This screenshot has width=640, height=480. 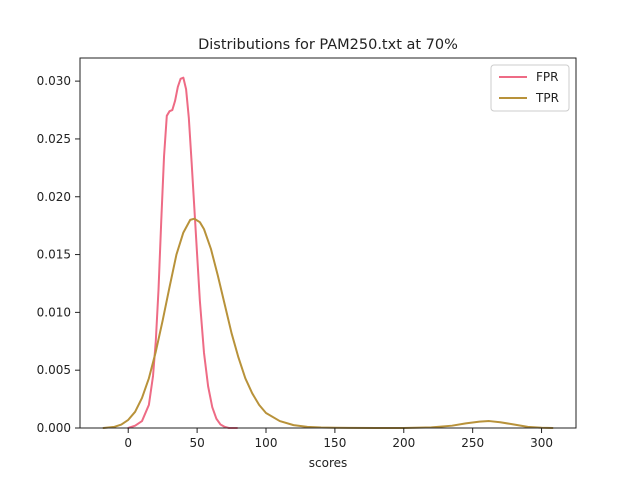 What do you see at coordinates (54, 197) in the screenshot?
I see `y-tick-label: 0.020` at bounding box center [54, 197].